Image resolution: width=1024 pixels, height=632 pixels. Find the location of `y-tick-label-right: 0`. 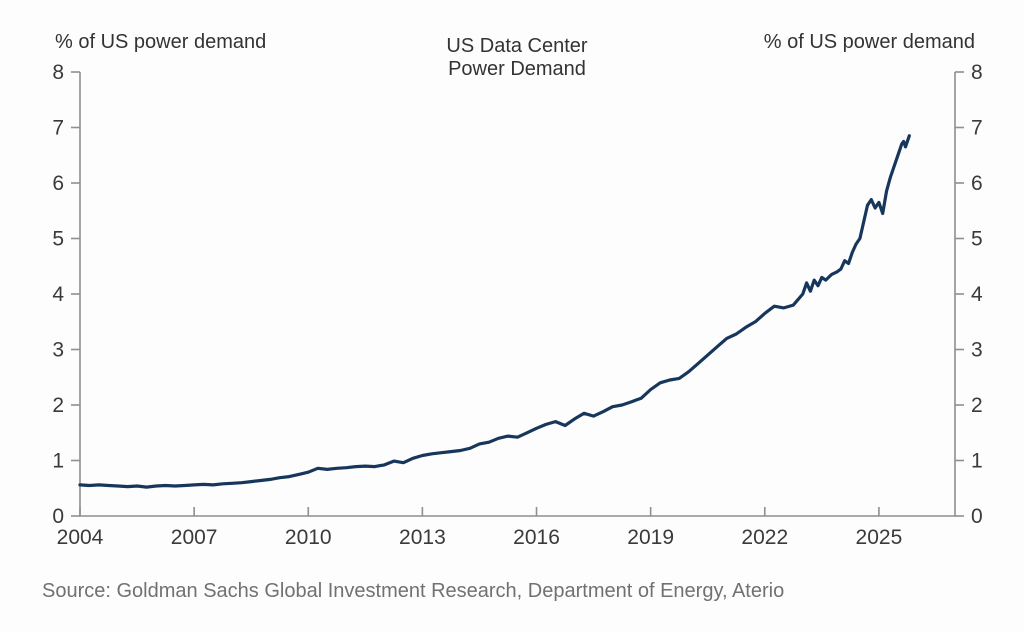

y-tick-label-right: 0 is located at coordinates (977, 516).